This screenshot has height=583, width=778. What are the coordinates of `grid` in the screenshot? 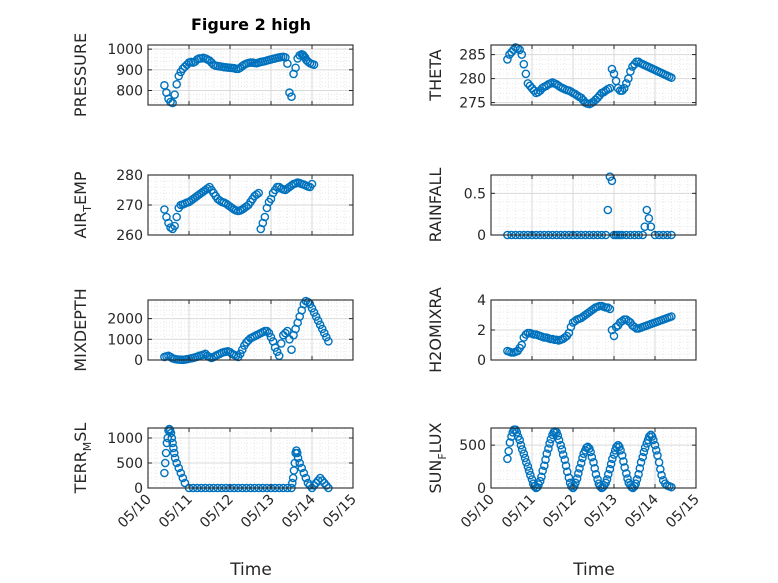 It's located at (250, 458).